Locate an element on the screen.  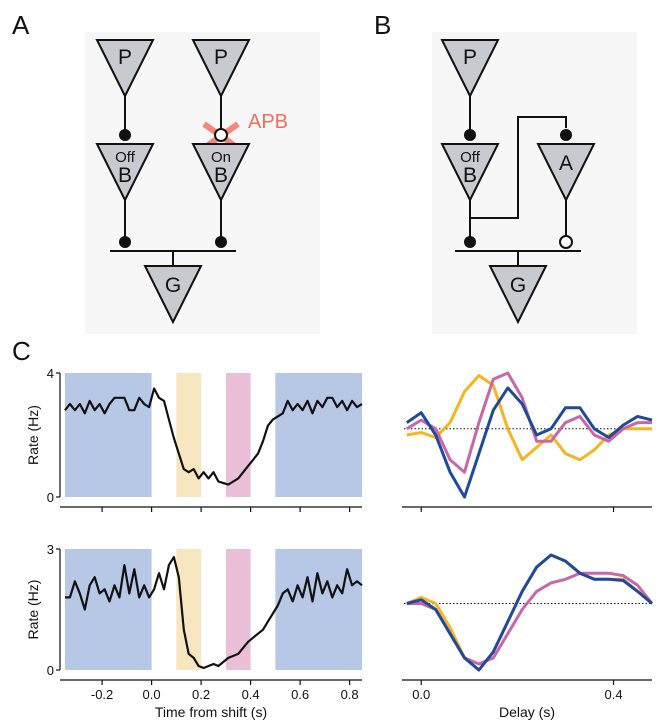
cell-ganglion-b is located at coordinates (518, 295).